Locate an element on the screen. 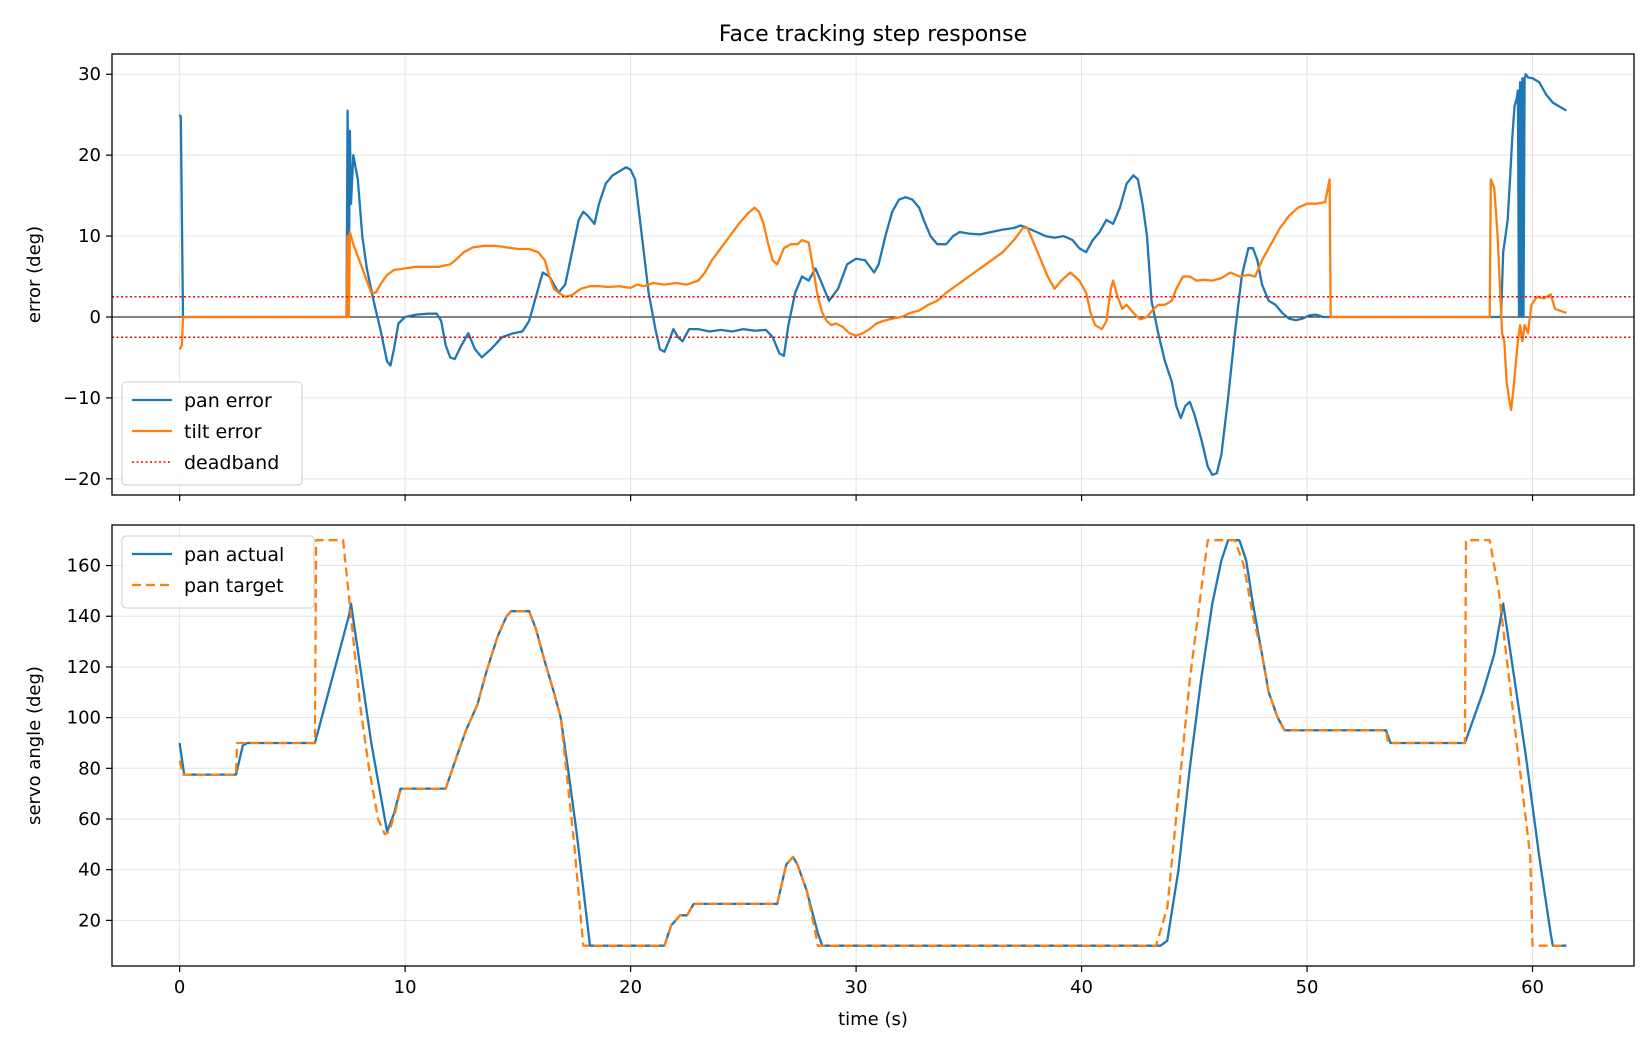 This screenshot has height=1050, width=1650. y-tick-label: 10 is located at coordinates (89, 236).